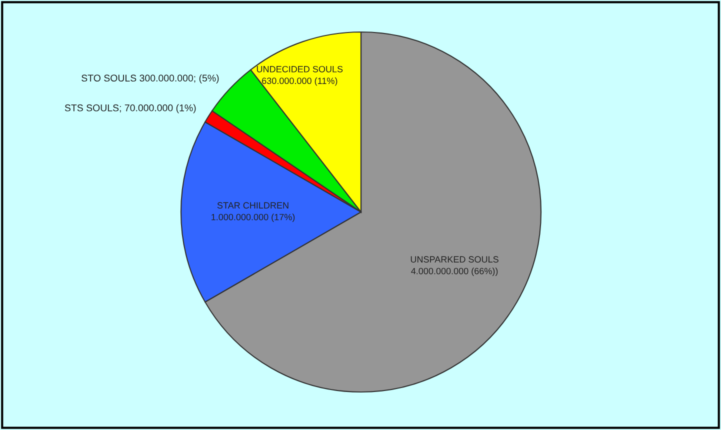  Describe the element at coordinates (454, 266) in the screenshot. I see `data-label: UNSPARKED SOULS 4.000.000.000 (66%))` at that location.